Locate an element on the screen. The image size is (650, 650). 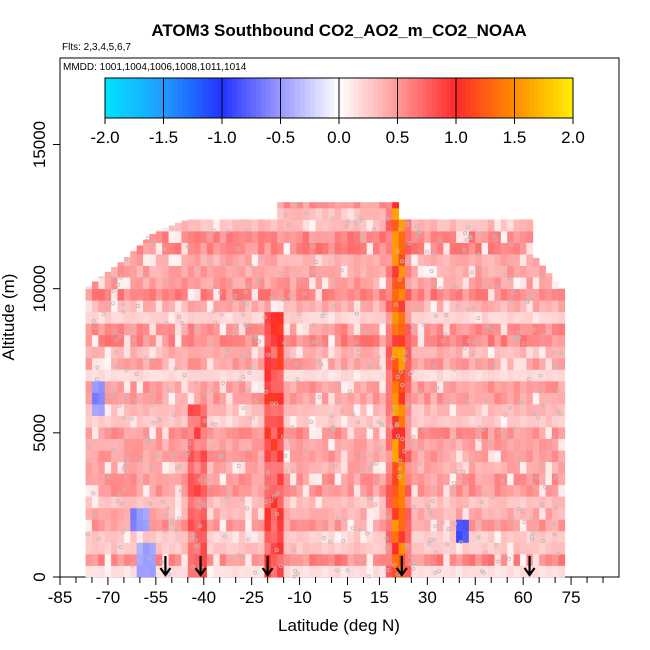
chart-subtitle-dates: MMDD: 1001,1004,1006,1008,1011,1014 is located at coordinates (155, 67).